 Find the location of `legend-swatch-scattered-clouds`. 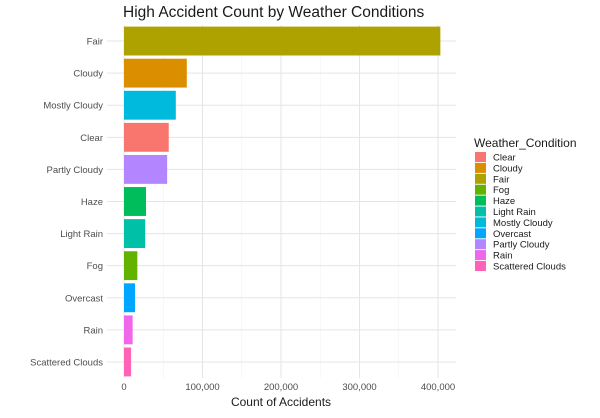

legend-swatch-scattered-clouds is located at coordinates (480, 266).